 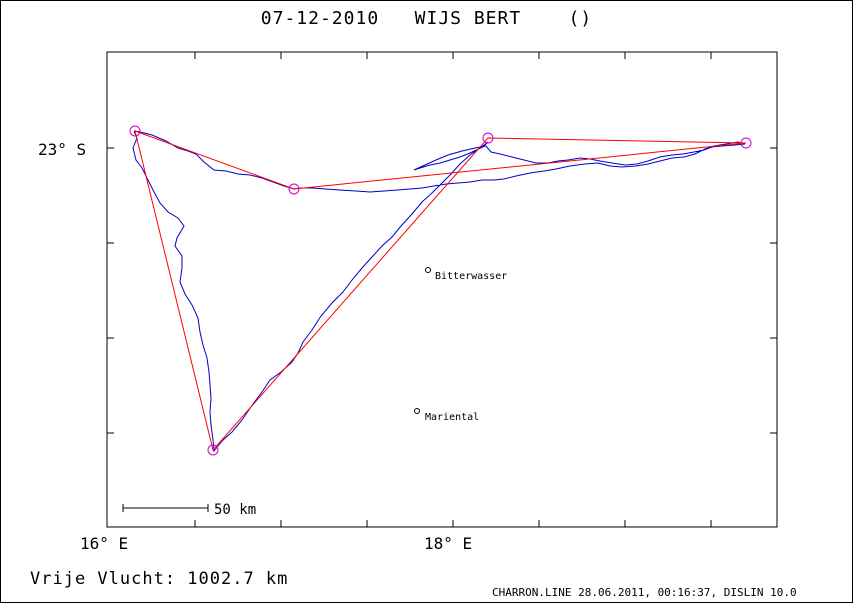 What do you see at coordinates (448, 543) in the screenshot?
I see `lon-label-18e: 18° E` at bounding box center [448, 543].